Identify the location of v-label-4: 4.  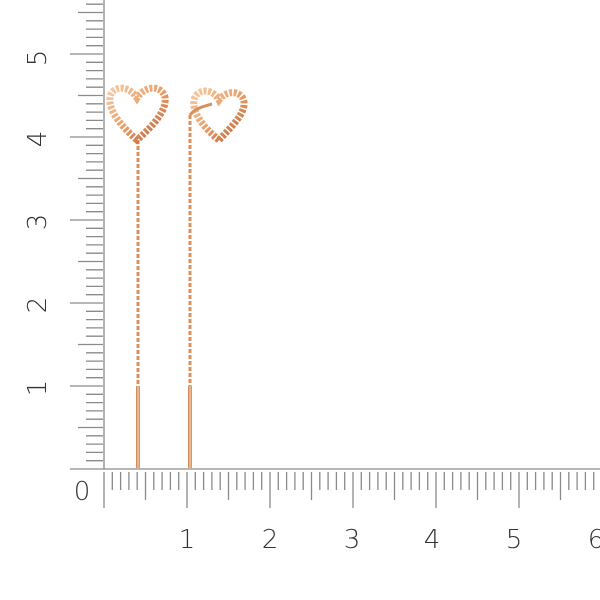
(38, 139).